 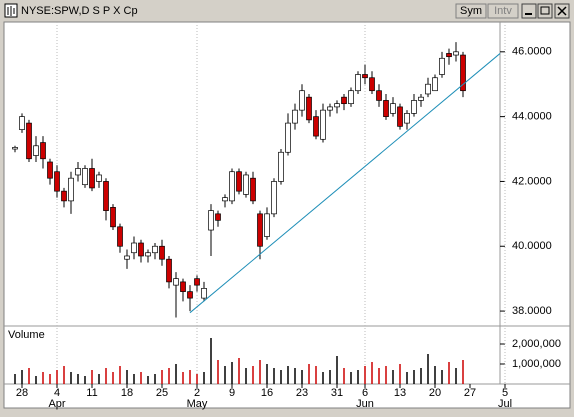 I want to click on sym-button-label: Sym, so click(x=471, y=11).